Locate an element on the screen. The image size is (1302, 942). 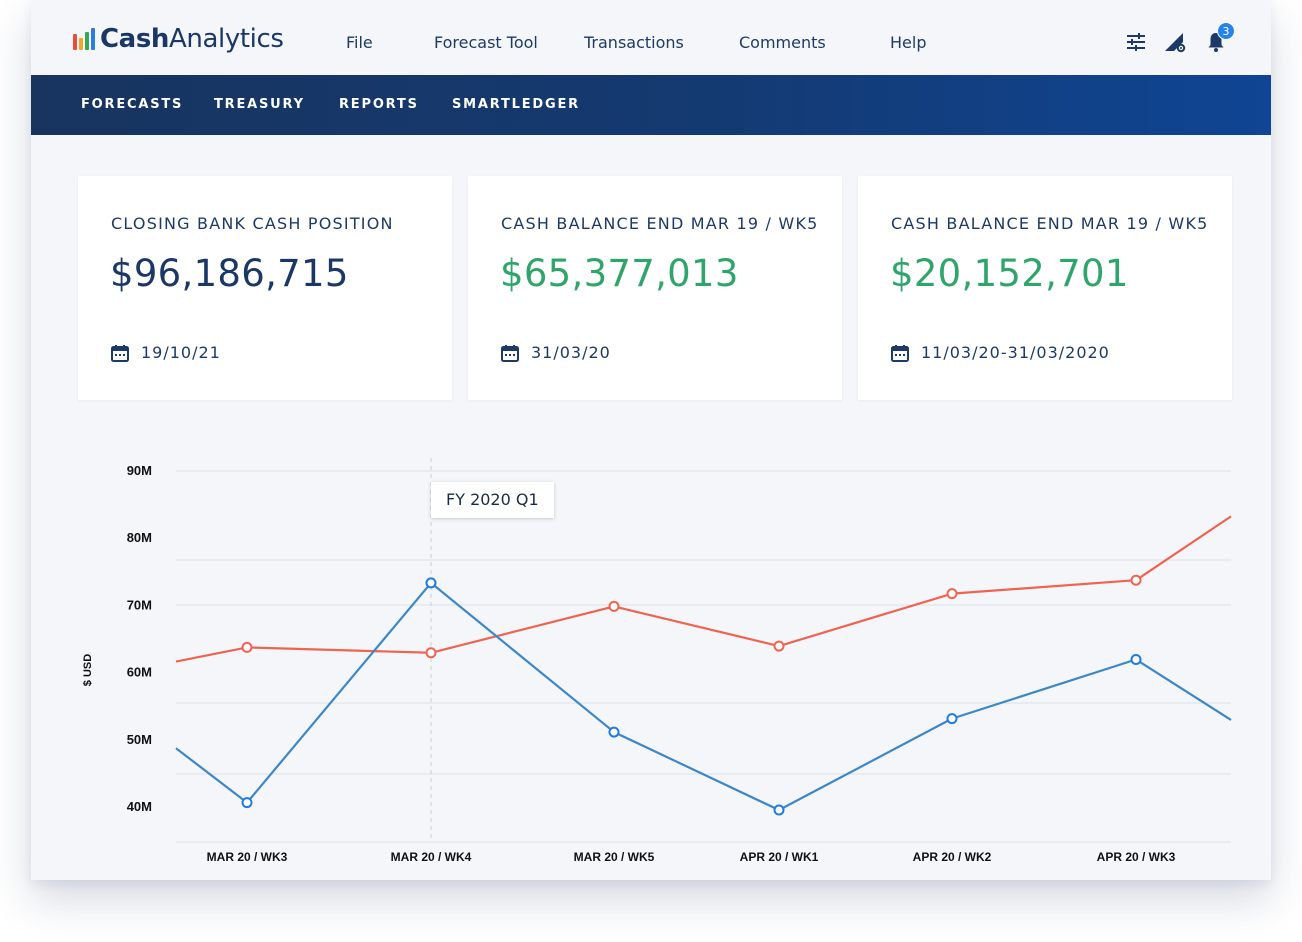
card-date: 11/03/20-31/03/2020 is located at coordinates (1000, 352).